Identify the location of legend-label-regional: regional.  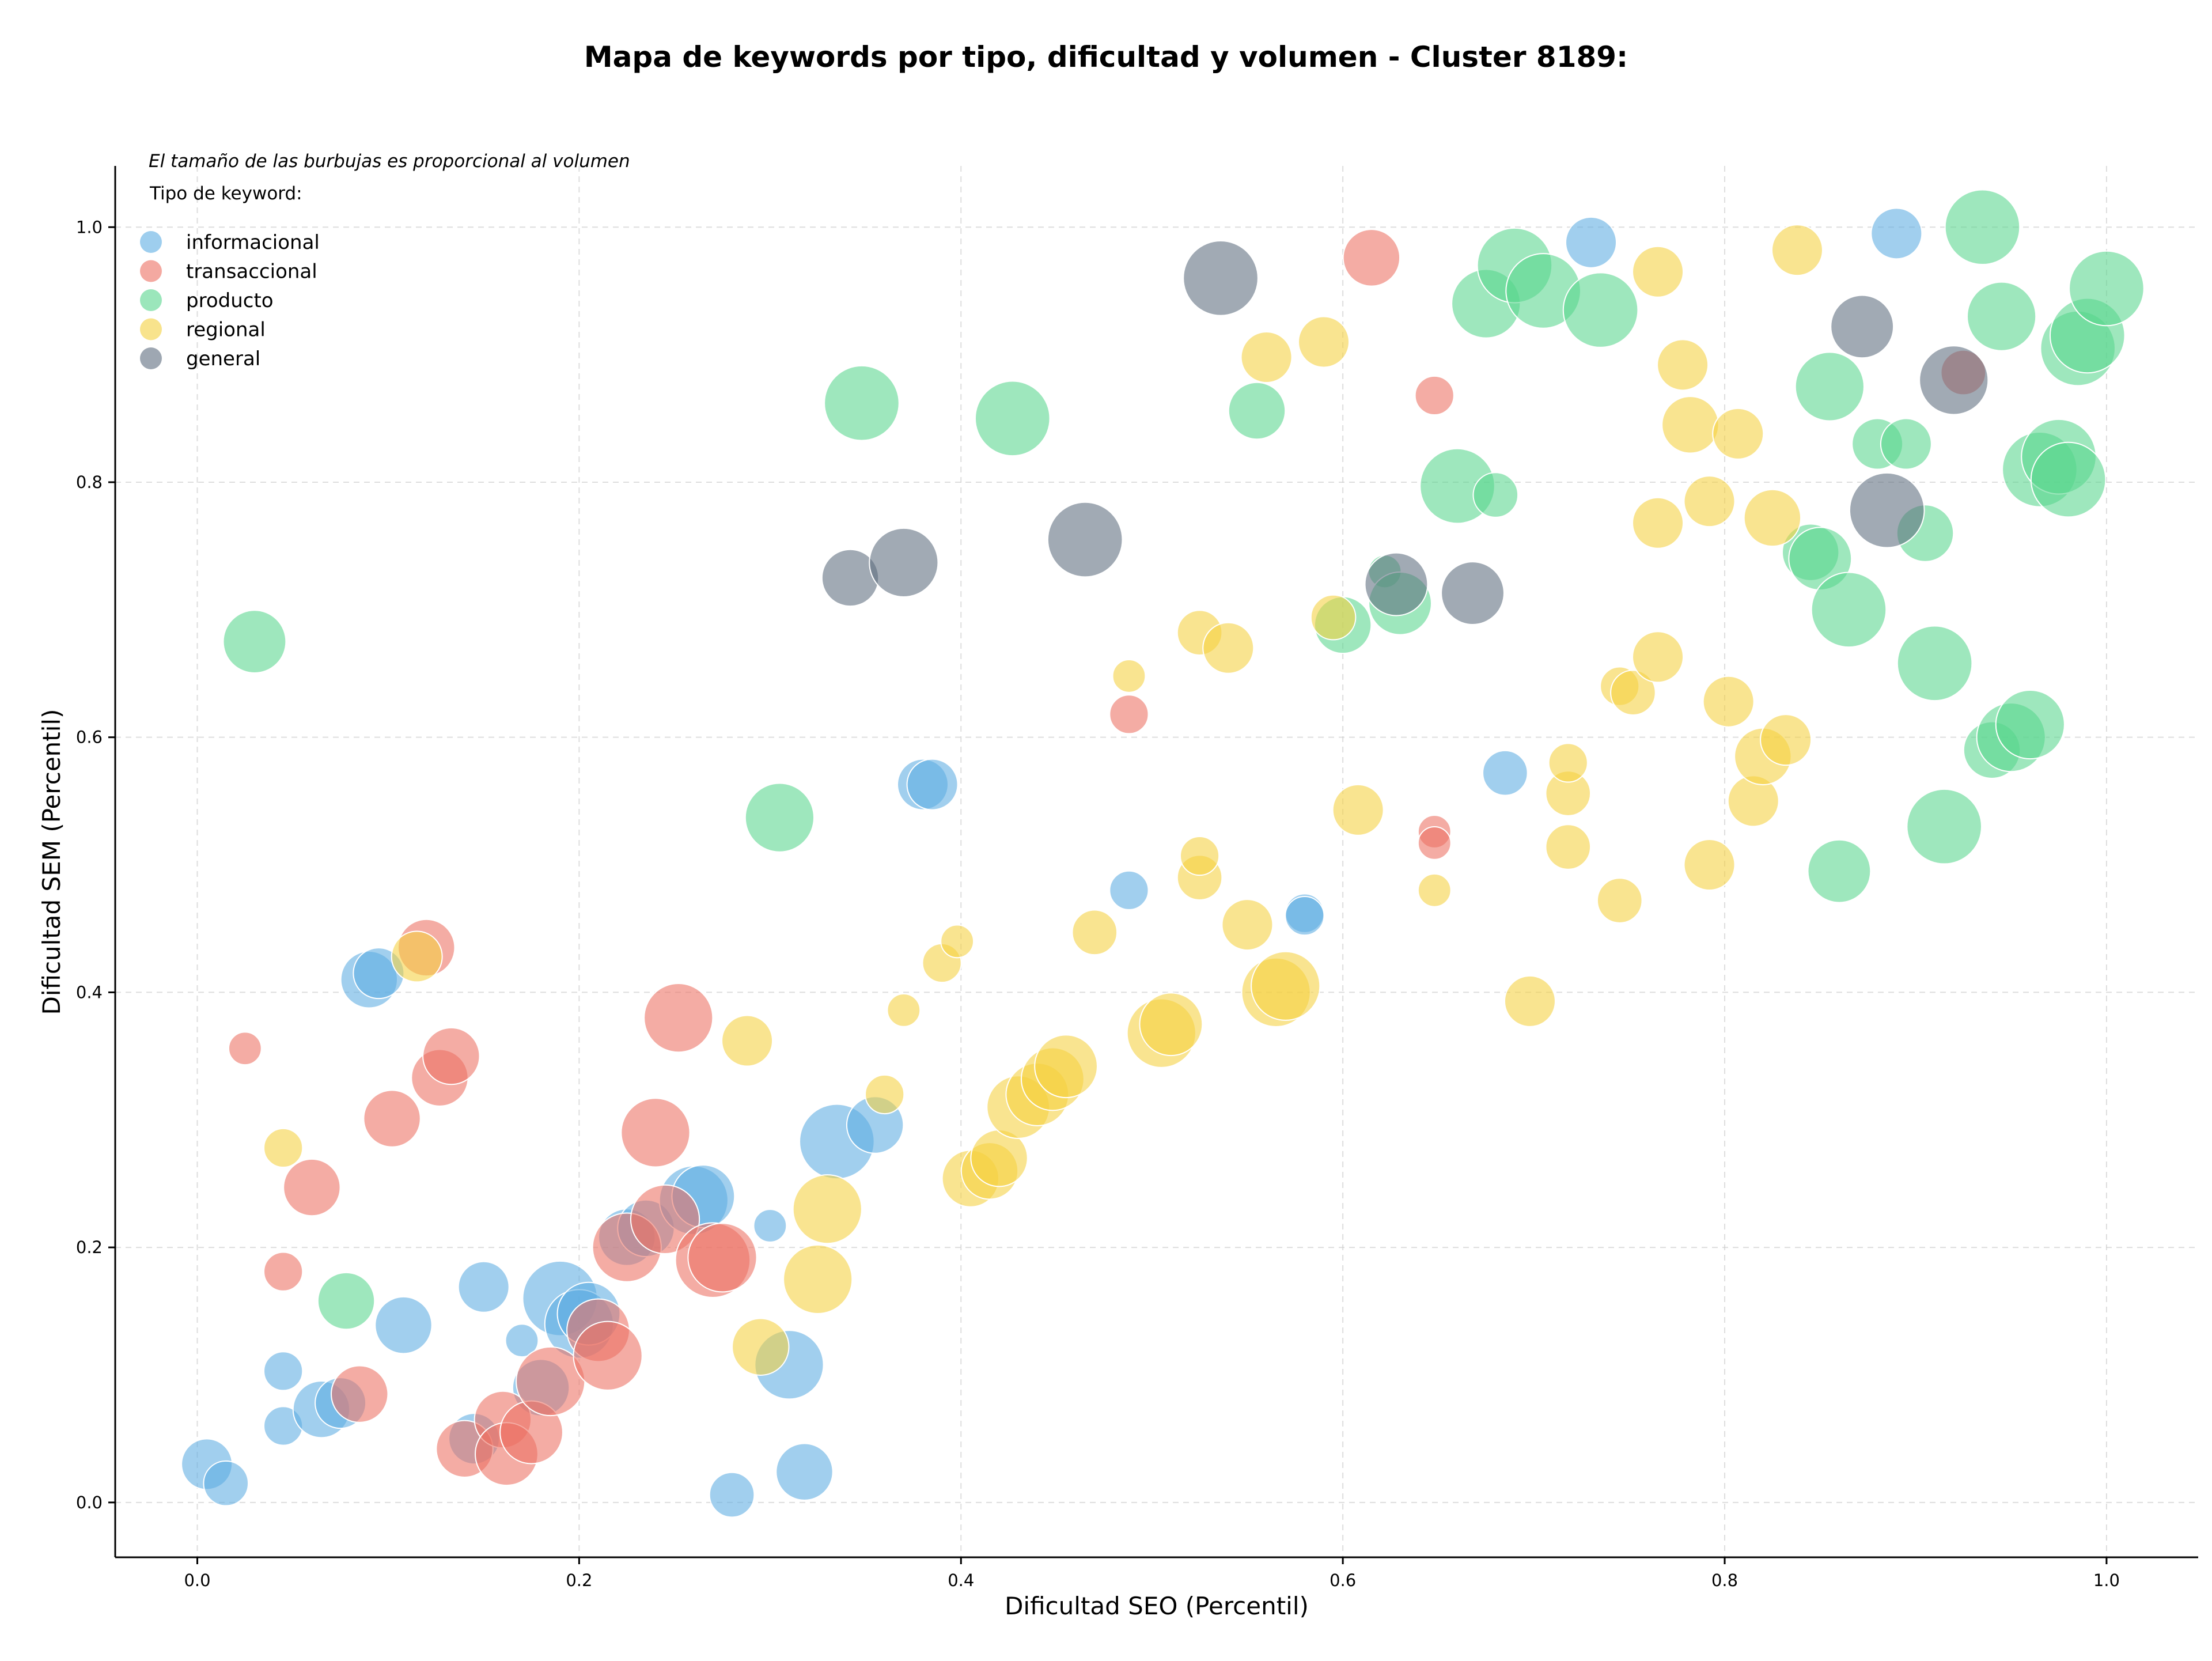
(226, 330).